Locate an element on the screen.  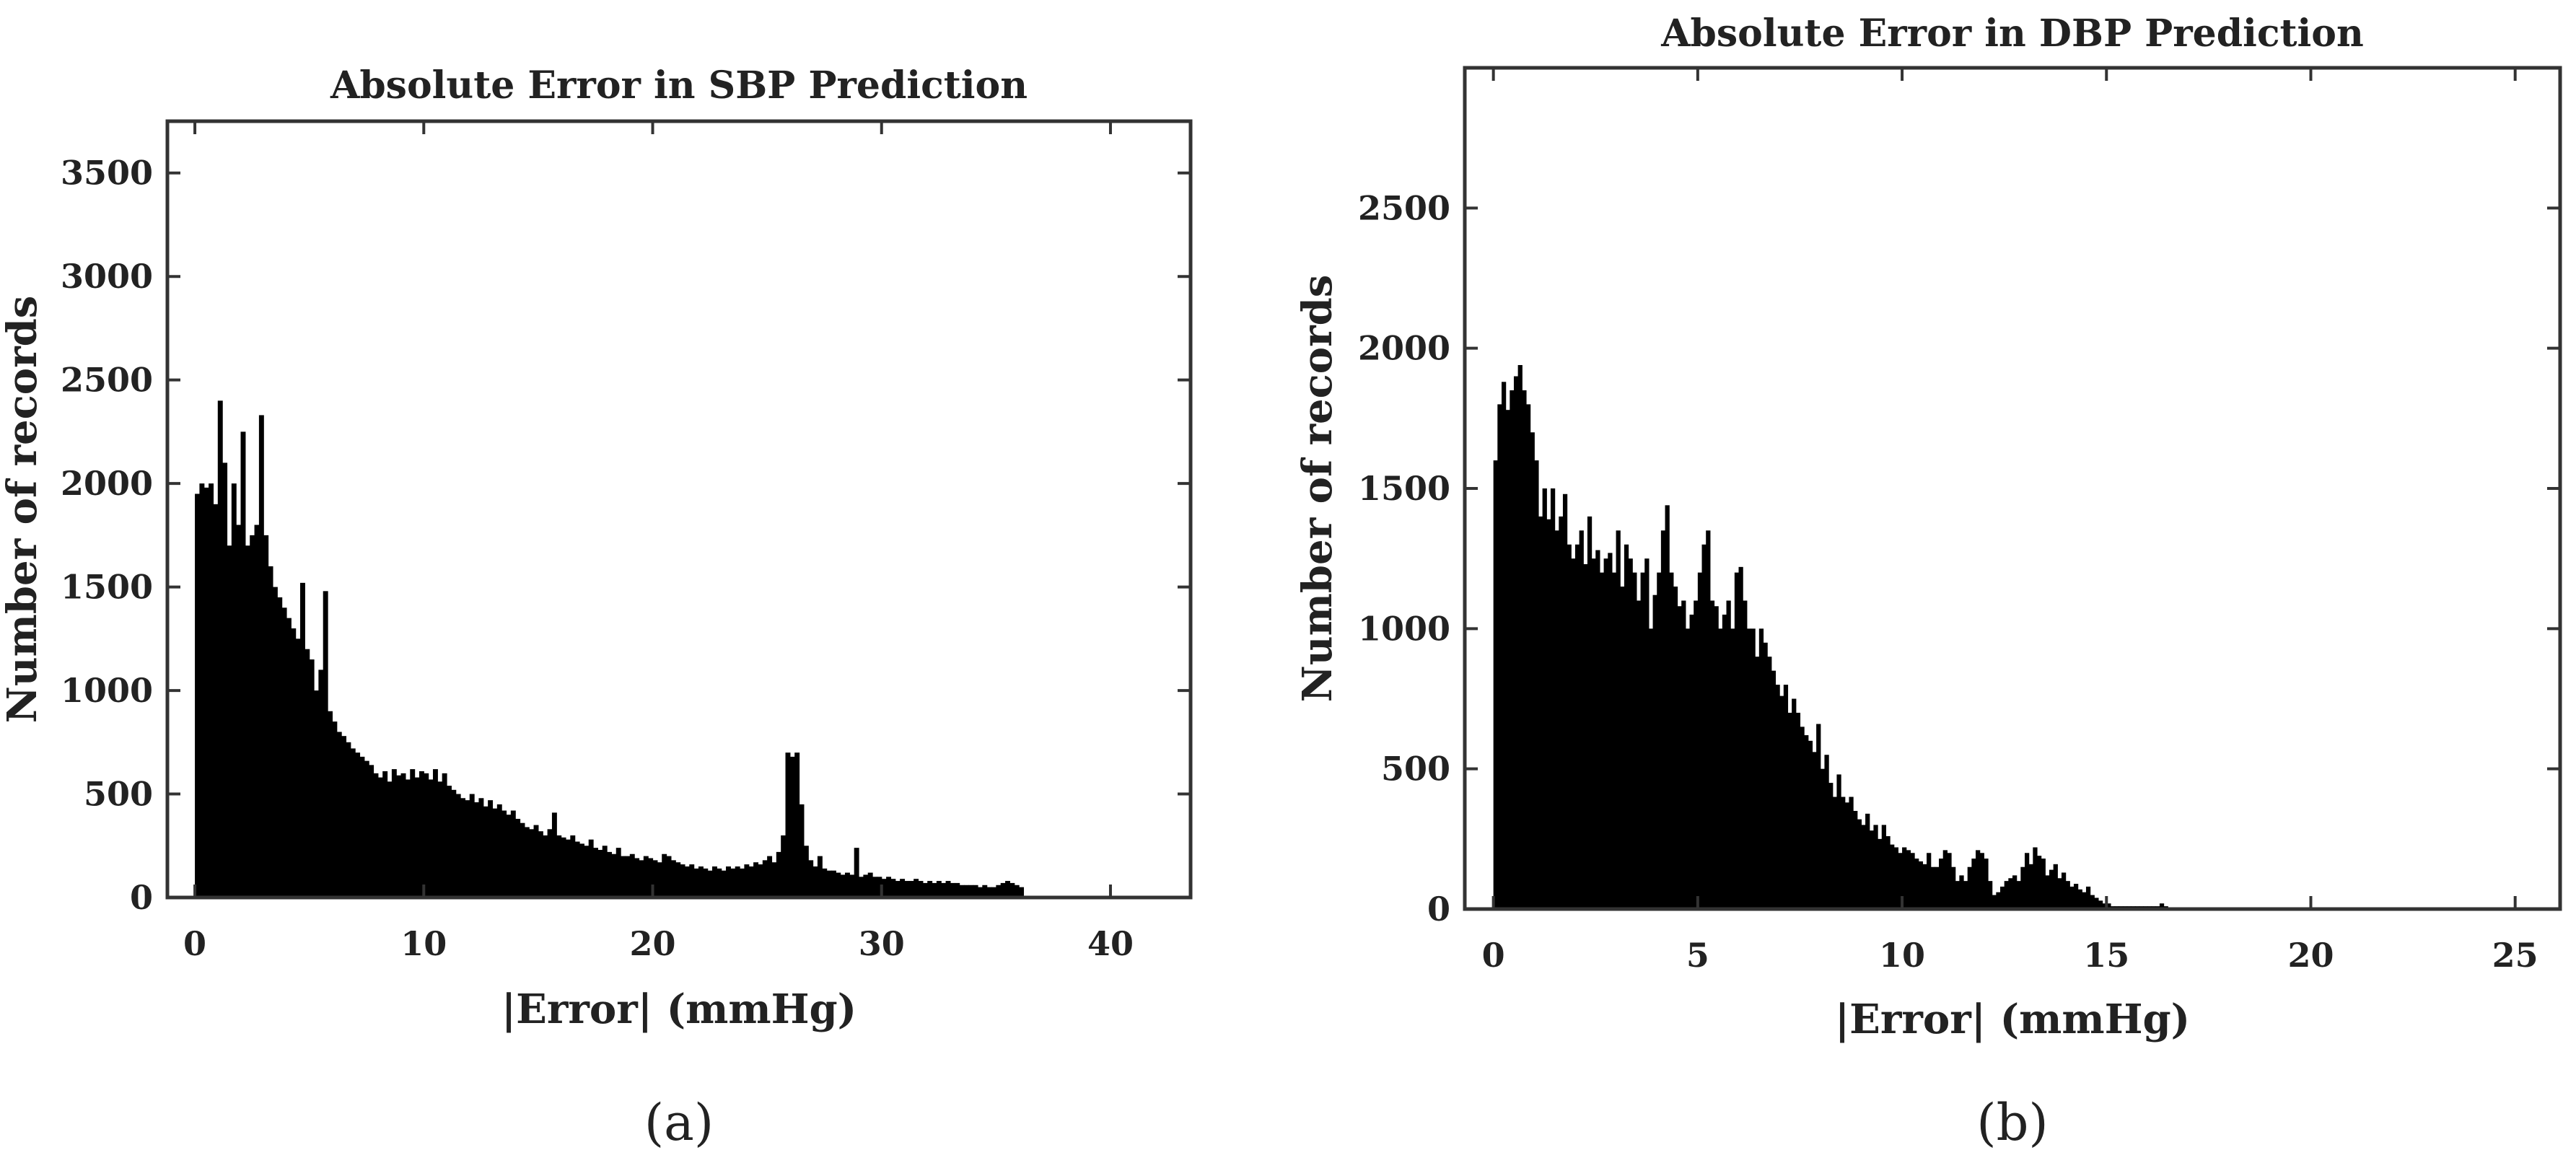
x-tick-label: 10 is located at coordinates (1902, 956).